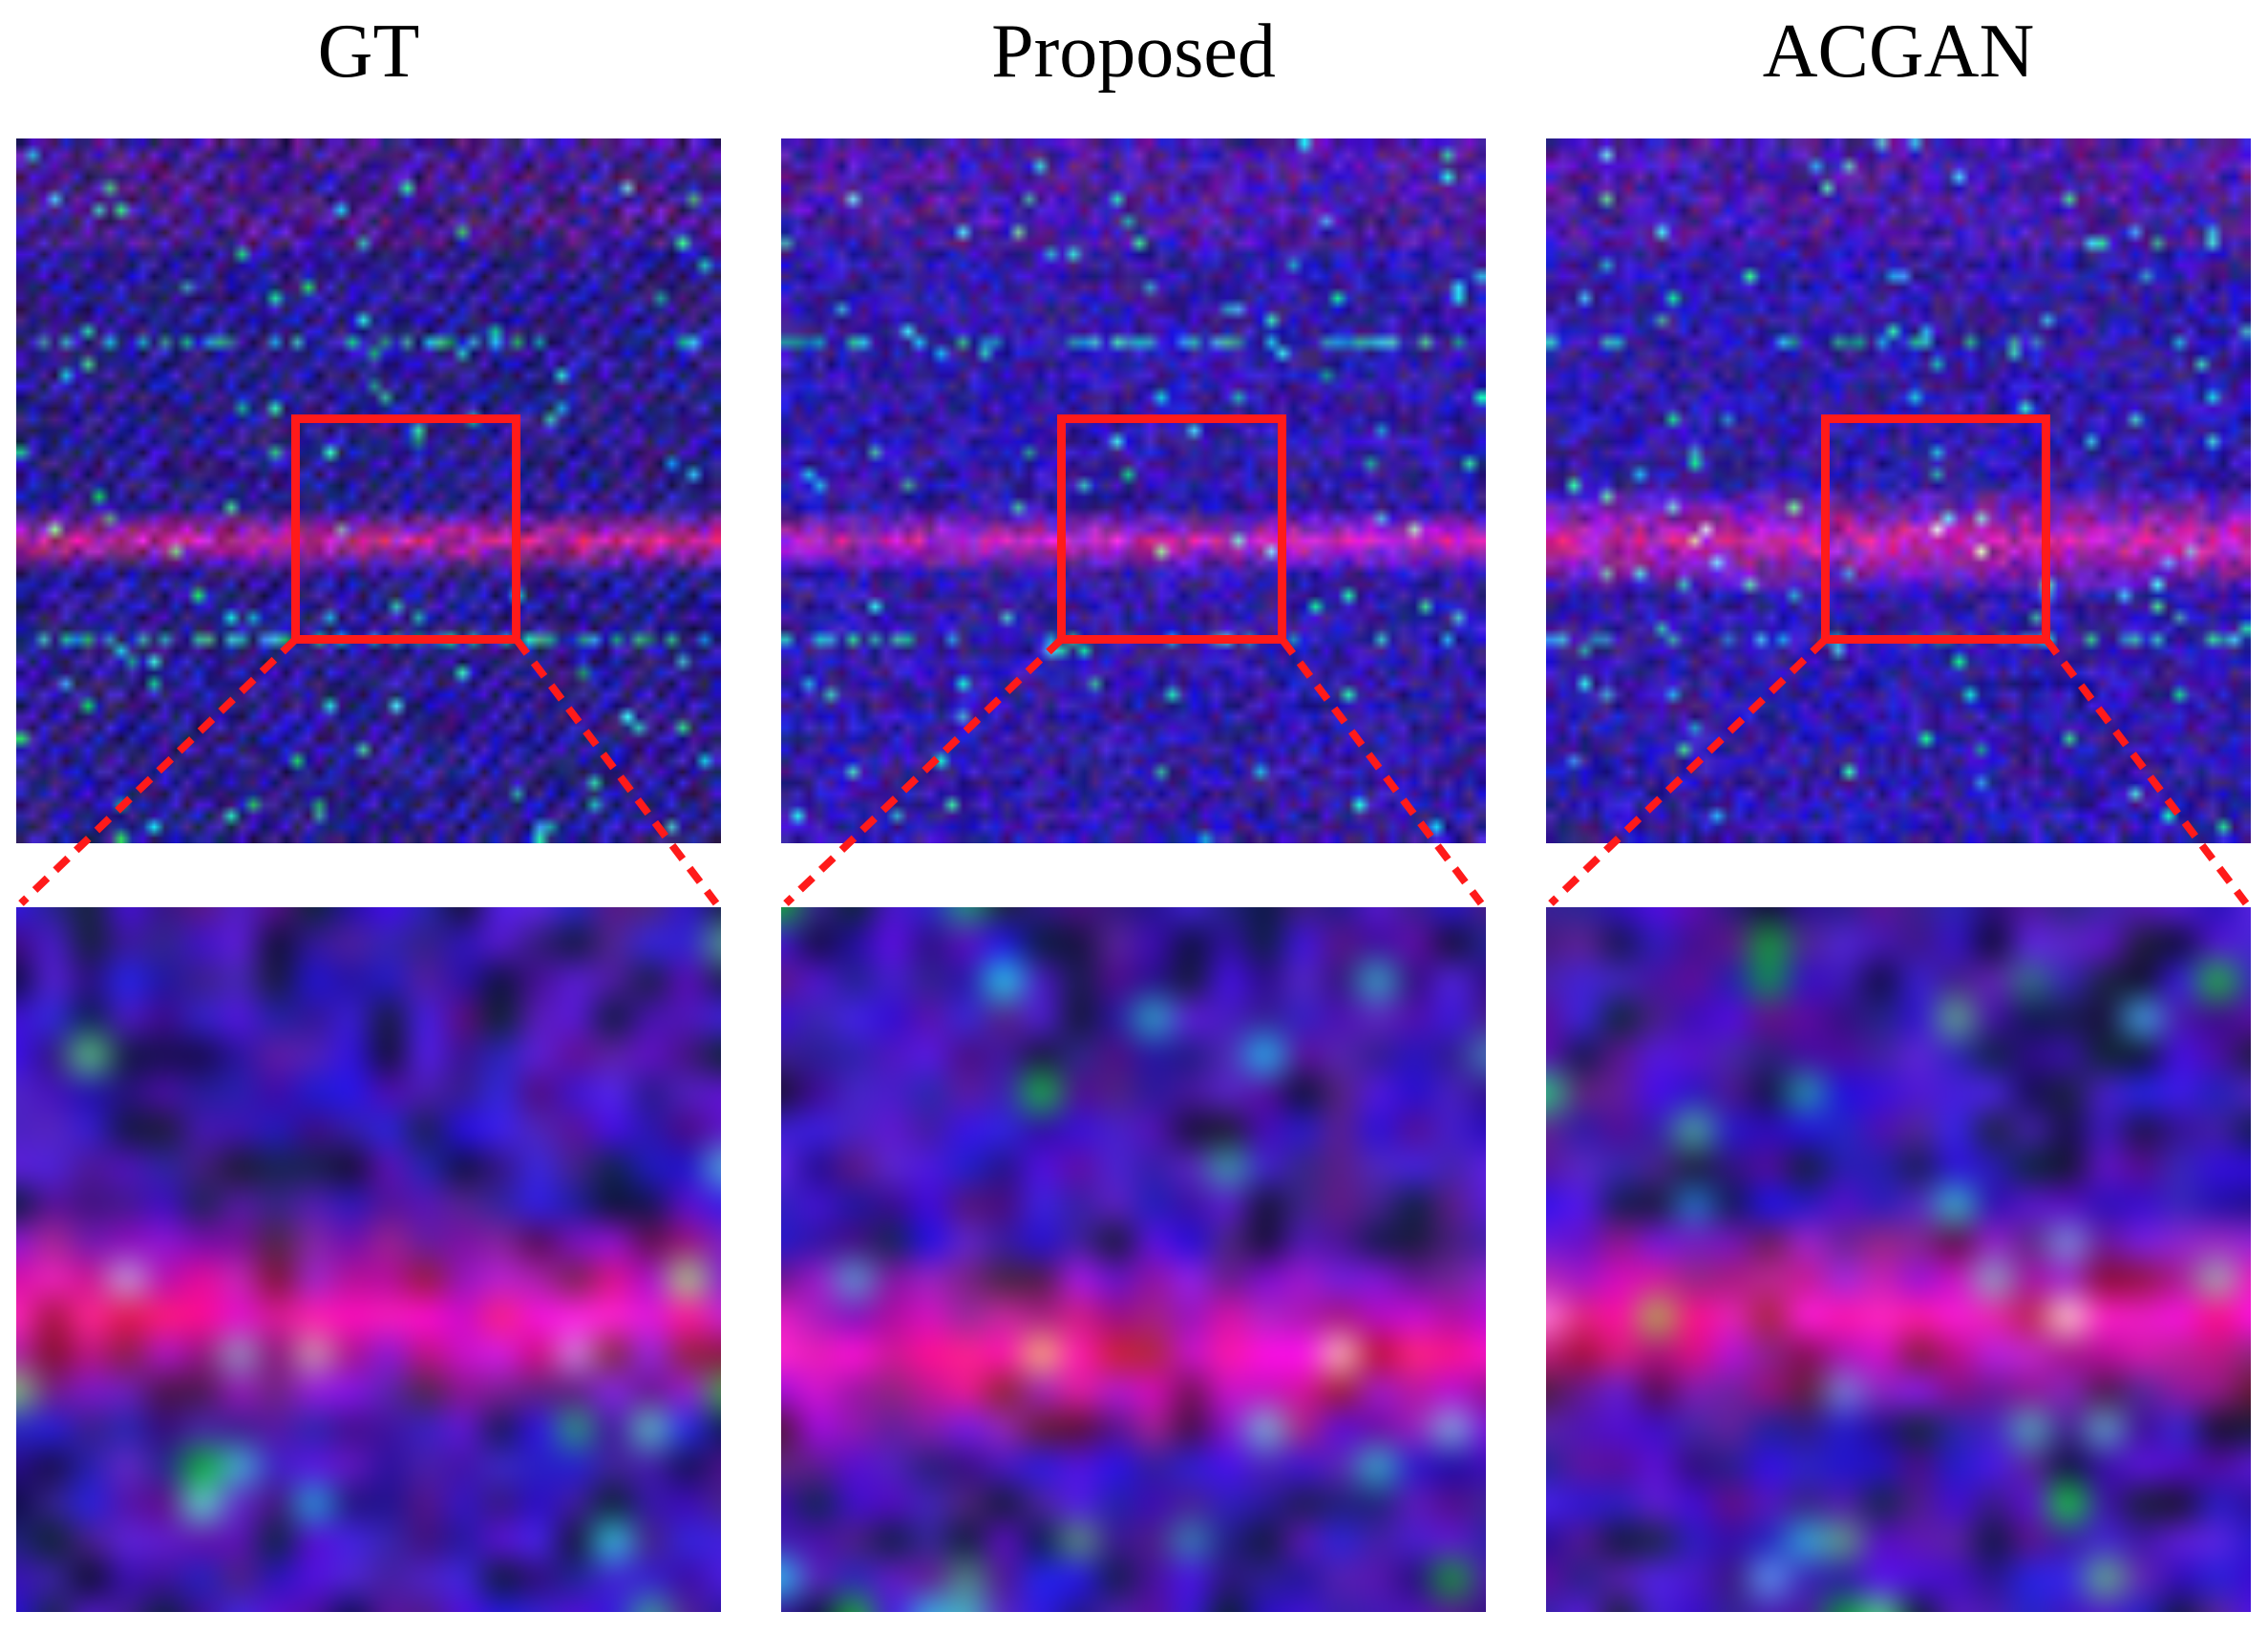 Image resolution: width=2268 pixels, height=1633 pixels. Describe the element at coordinates (368, 52) in the screenshot. I see `column-title-gt: GT` at that location.